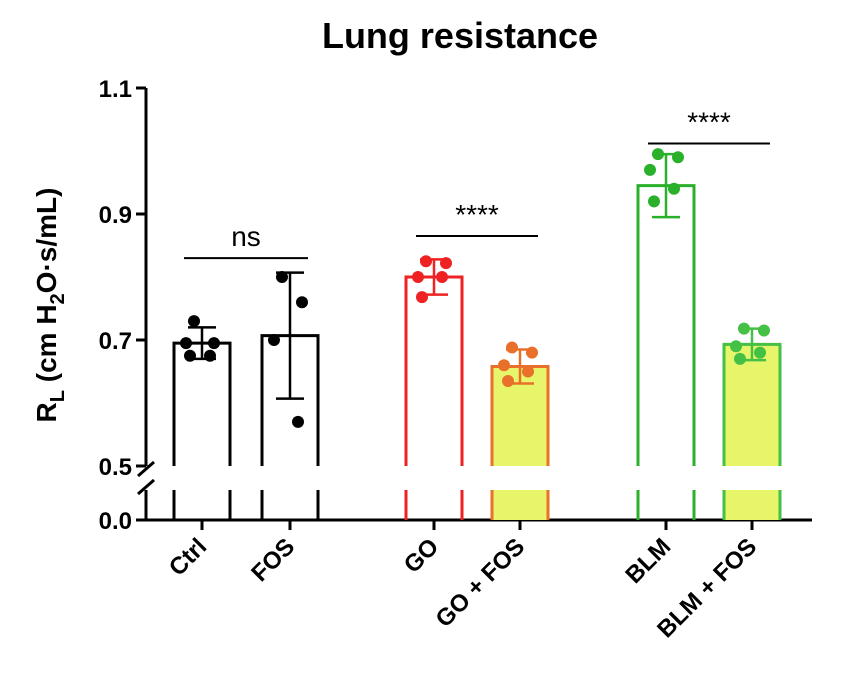  Describe the element at coordinates (58, 298) in the screenshot. I see `y-axis-label-sub2: 2` at that location.